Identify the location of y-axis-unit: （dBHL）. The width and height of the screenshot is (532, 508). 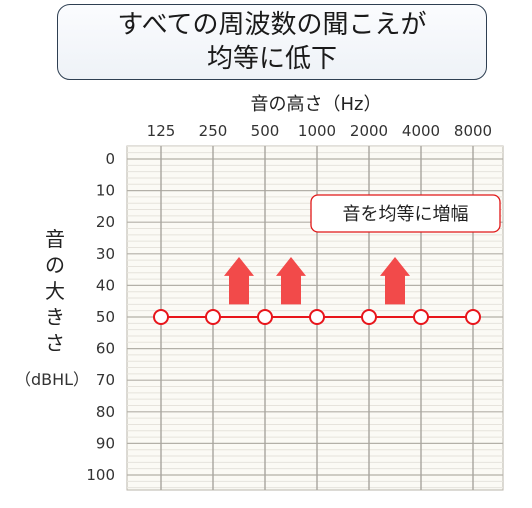
(52, 379).